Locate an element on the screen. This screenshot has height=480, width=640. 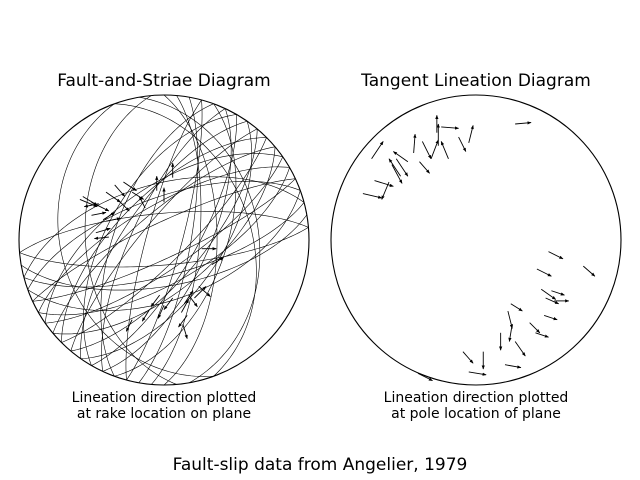
fault-striae-title: Fault-and-Striae Diagram is located at coordinates (164, 81).